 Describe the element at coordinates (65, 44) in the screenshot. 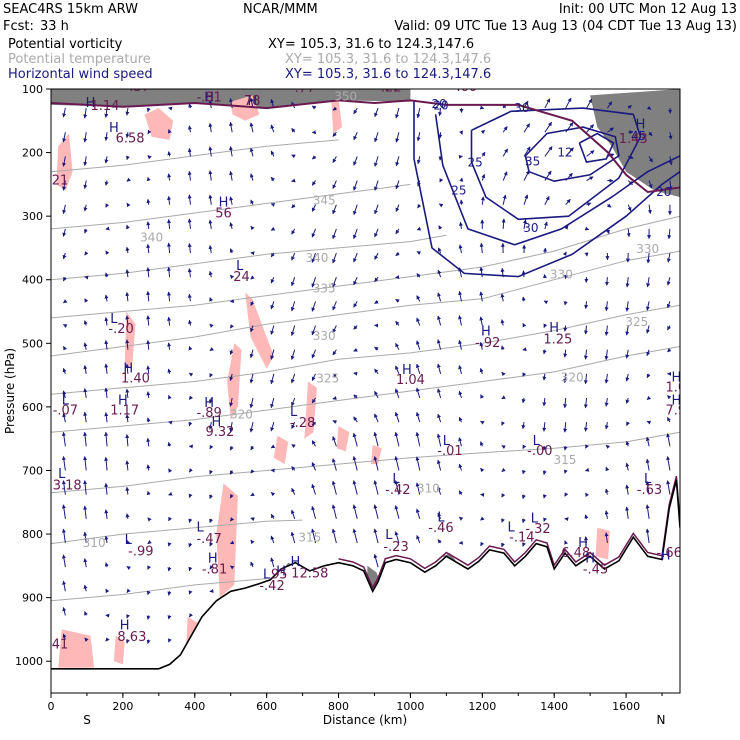

I see `field-name-pv: Potential vorticity` at that location.